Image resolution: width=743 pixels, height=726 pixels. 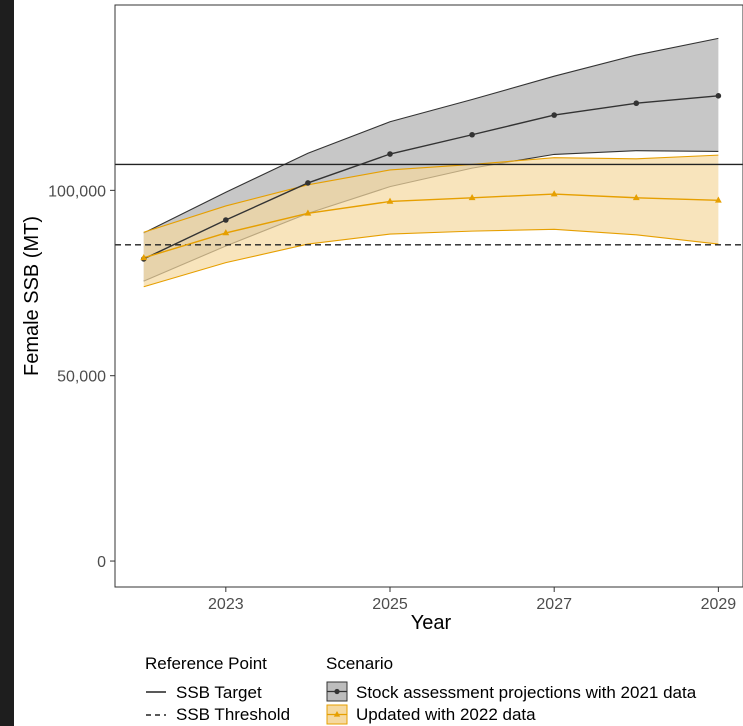 What do you see at coordinates (206, 663) in the screenshot?
I see `legend-title-reference: Reference Point` at bounding box center [206, 663].